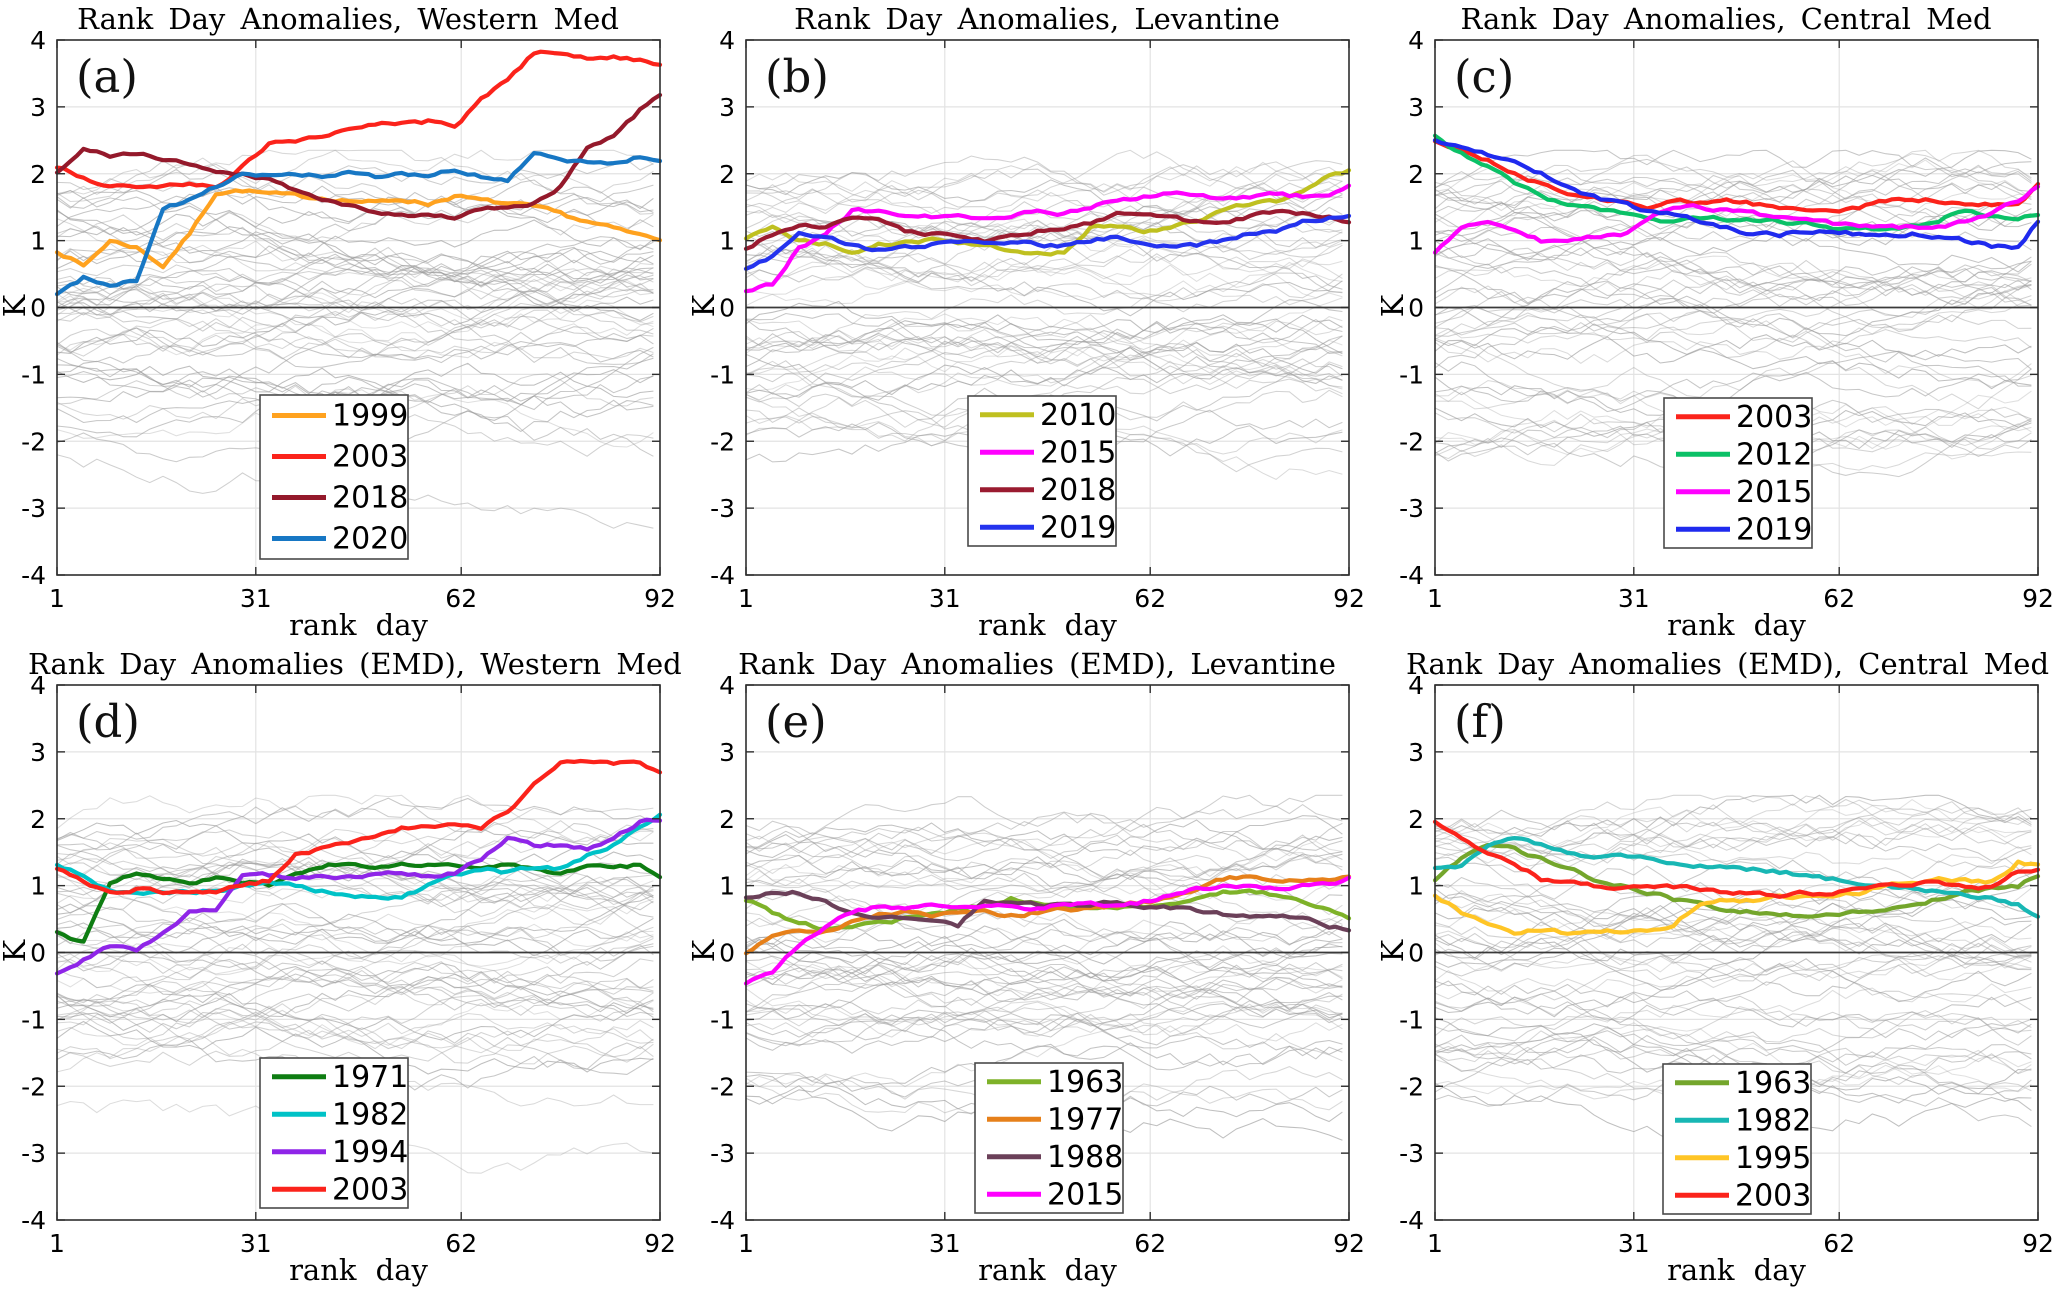 The image size is (2067, 1290). Describe the element at coordinates (355, 984) in the screenshot. I see `background-years-lines` at that location.